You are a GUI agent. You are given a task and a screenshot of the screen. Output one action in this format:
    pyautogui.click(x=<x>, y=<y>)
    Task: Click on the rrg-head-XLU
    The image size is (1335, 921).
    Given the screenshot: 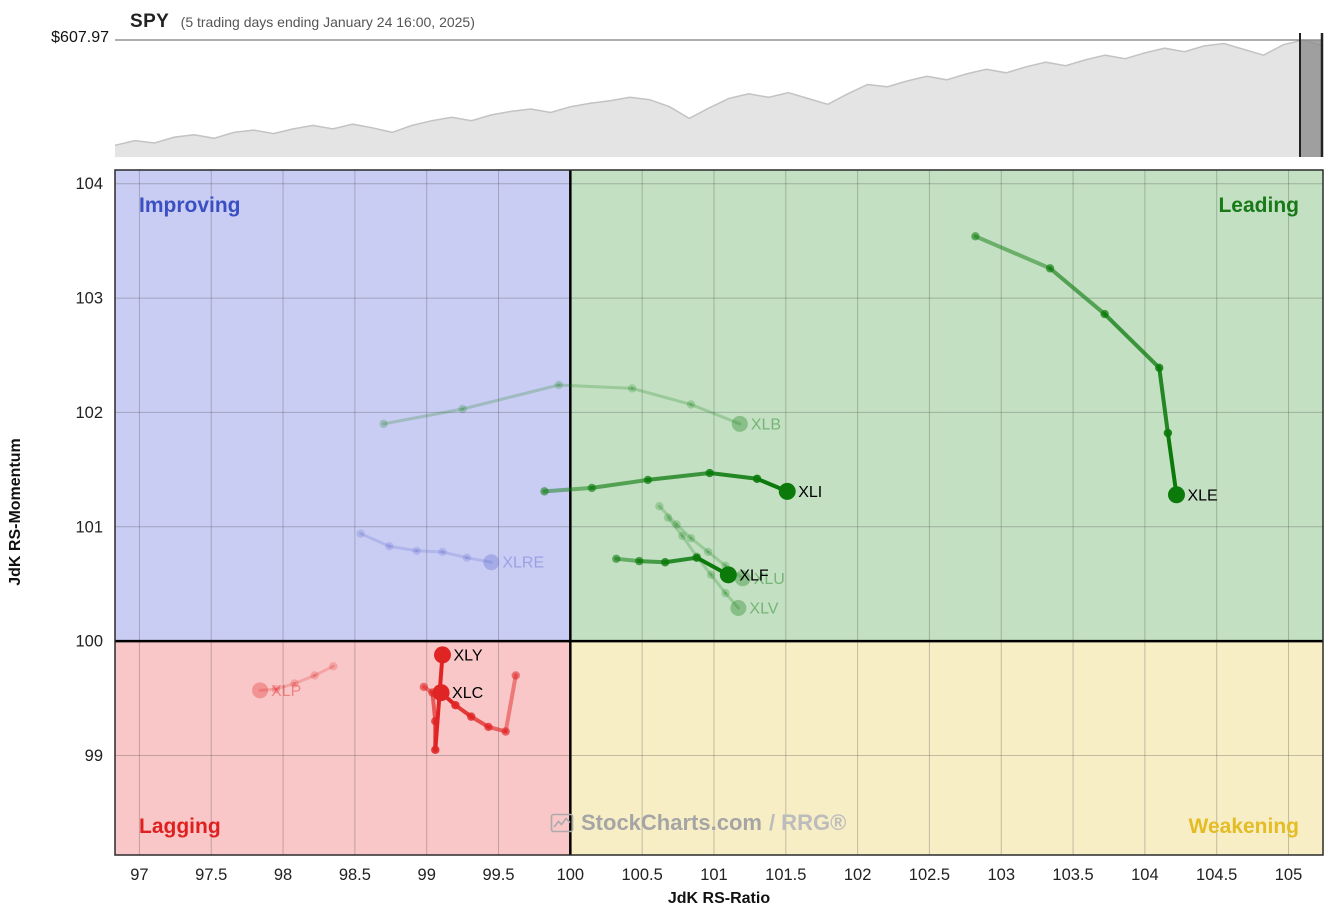 What is the action you would take?
    pyautogui.click(x=742, y=578)
    